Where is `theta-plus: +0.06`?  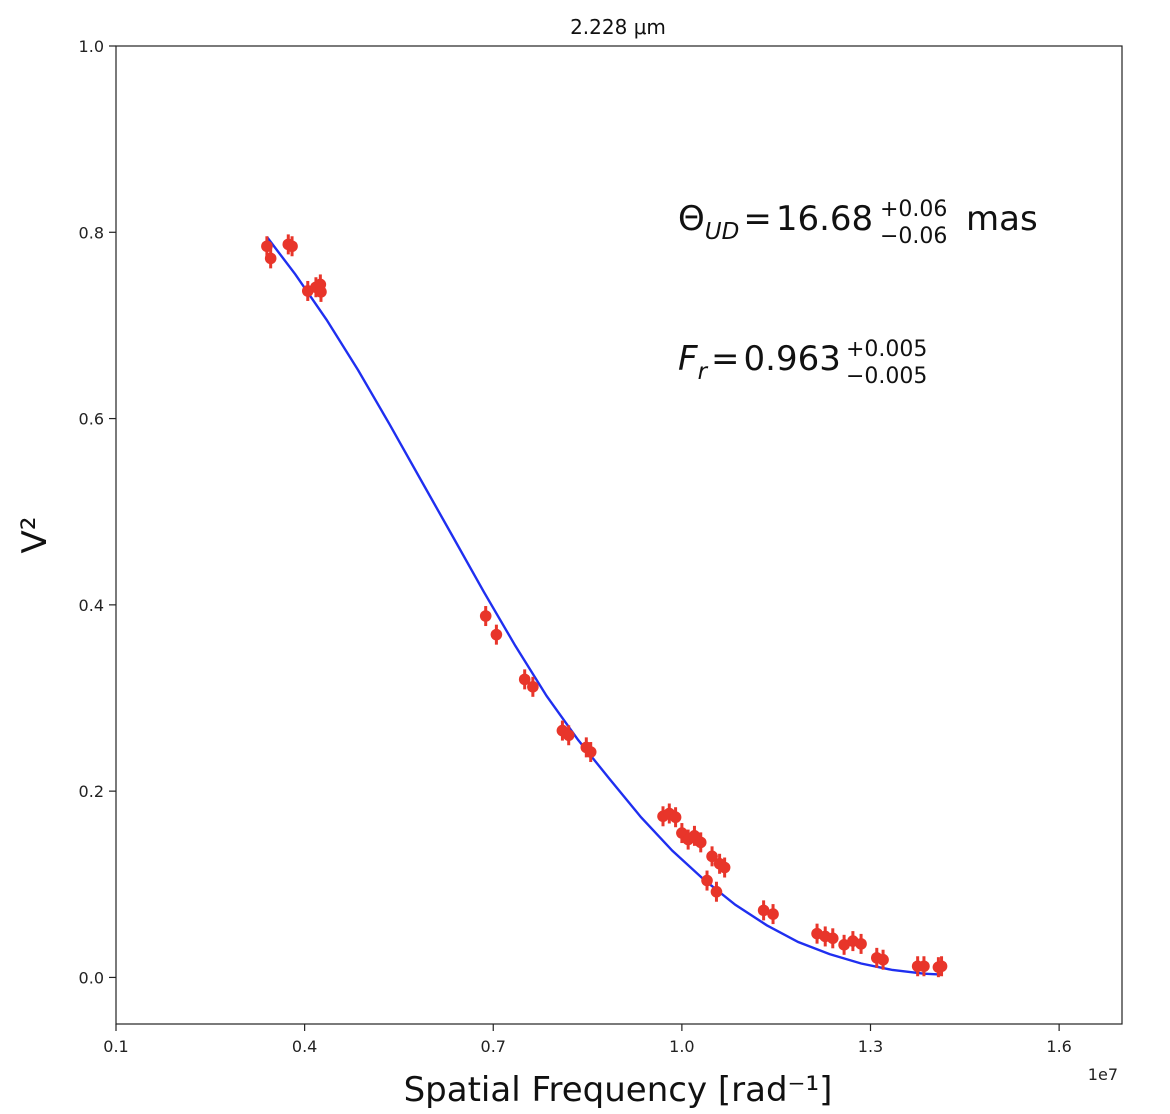
theta-plus: +0.06 is located at coordinates (913, 209).